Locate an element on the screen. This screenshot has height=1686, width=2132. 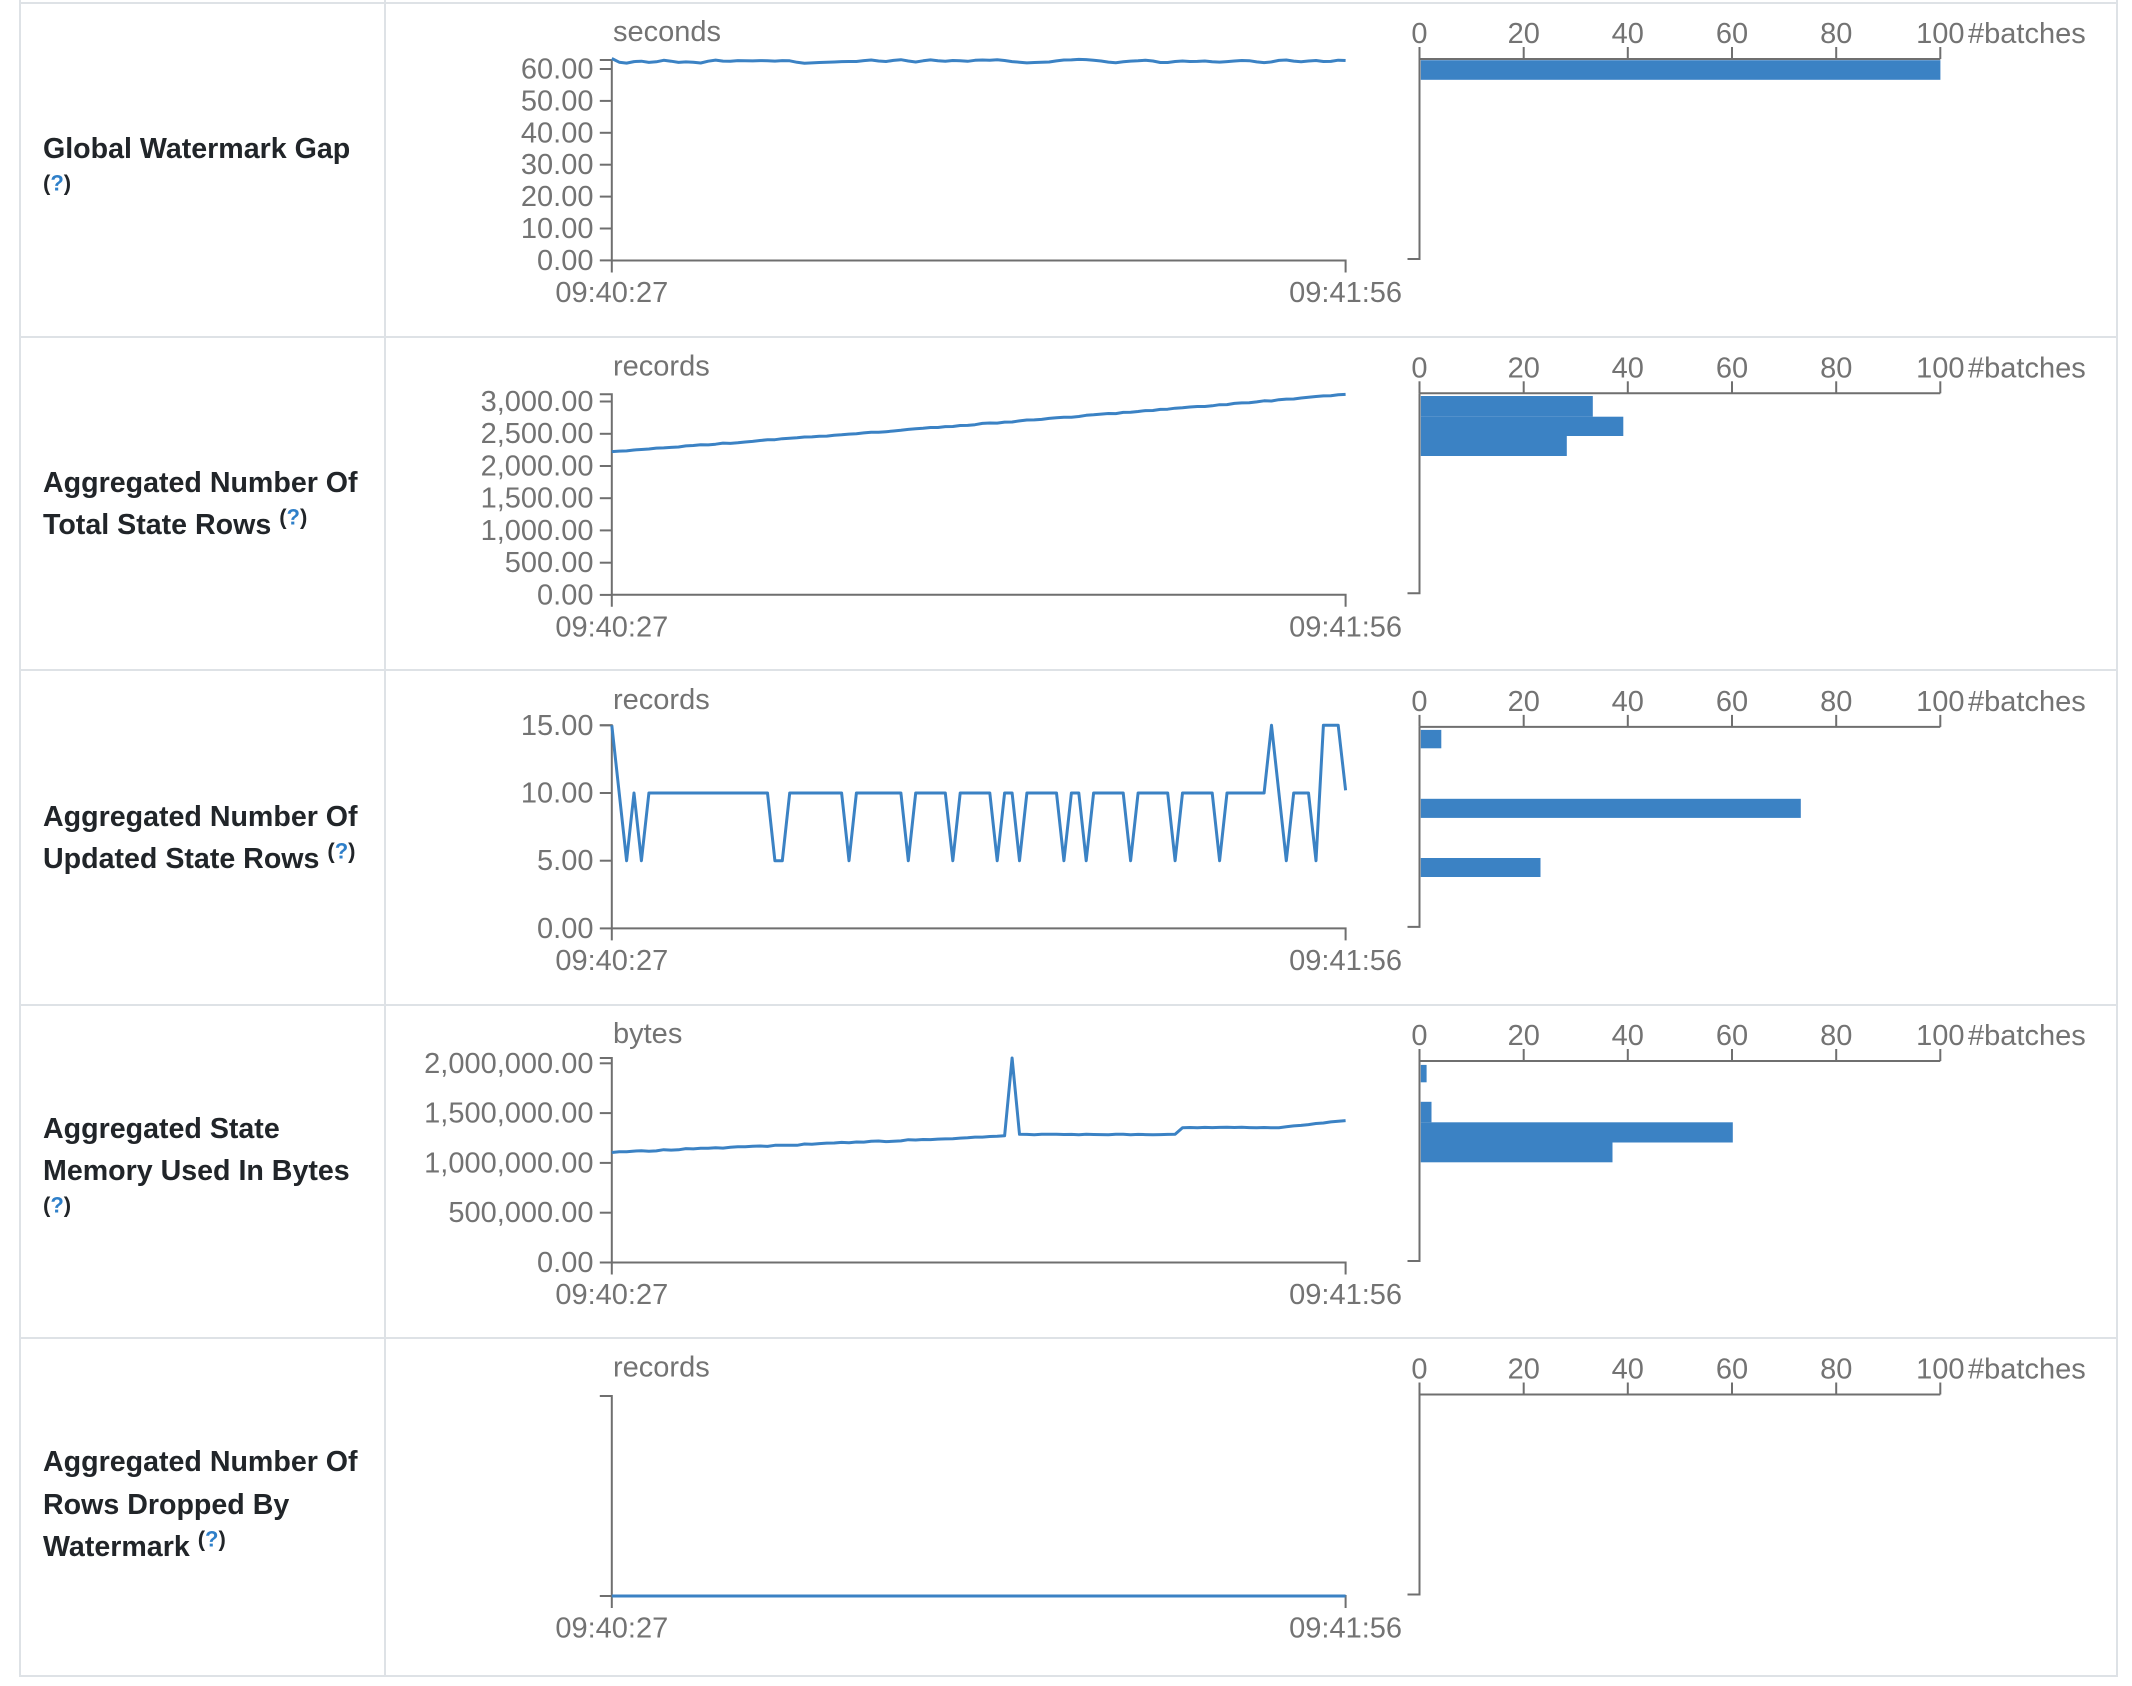
svg-text: 1,000,000.00 is located at coordinates (508, 1163).